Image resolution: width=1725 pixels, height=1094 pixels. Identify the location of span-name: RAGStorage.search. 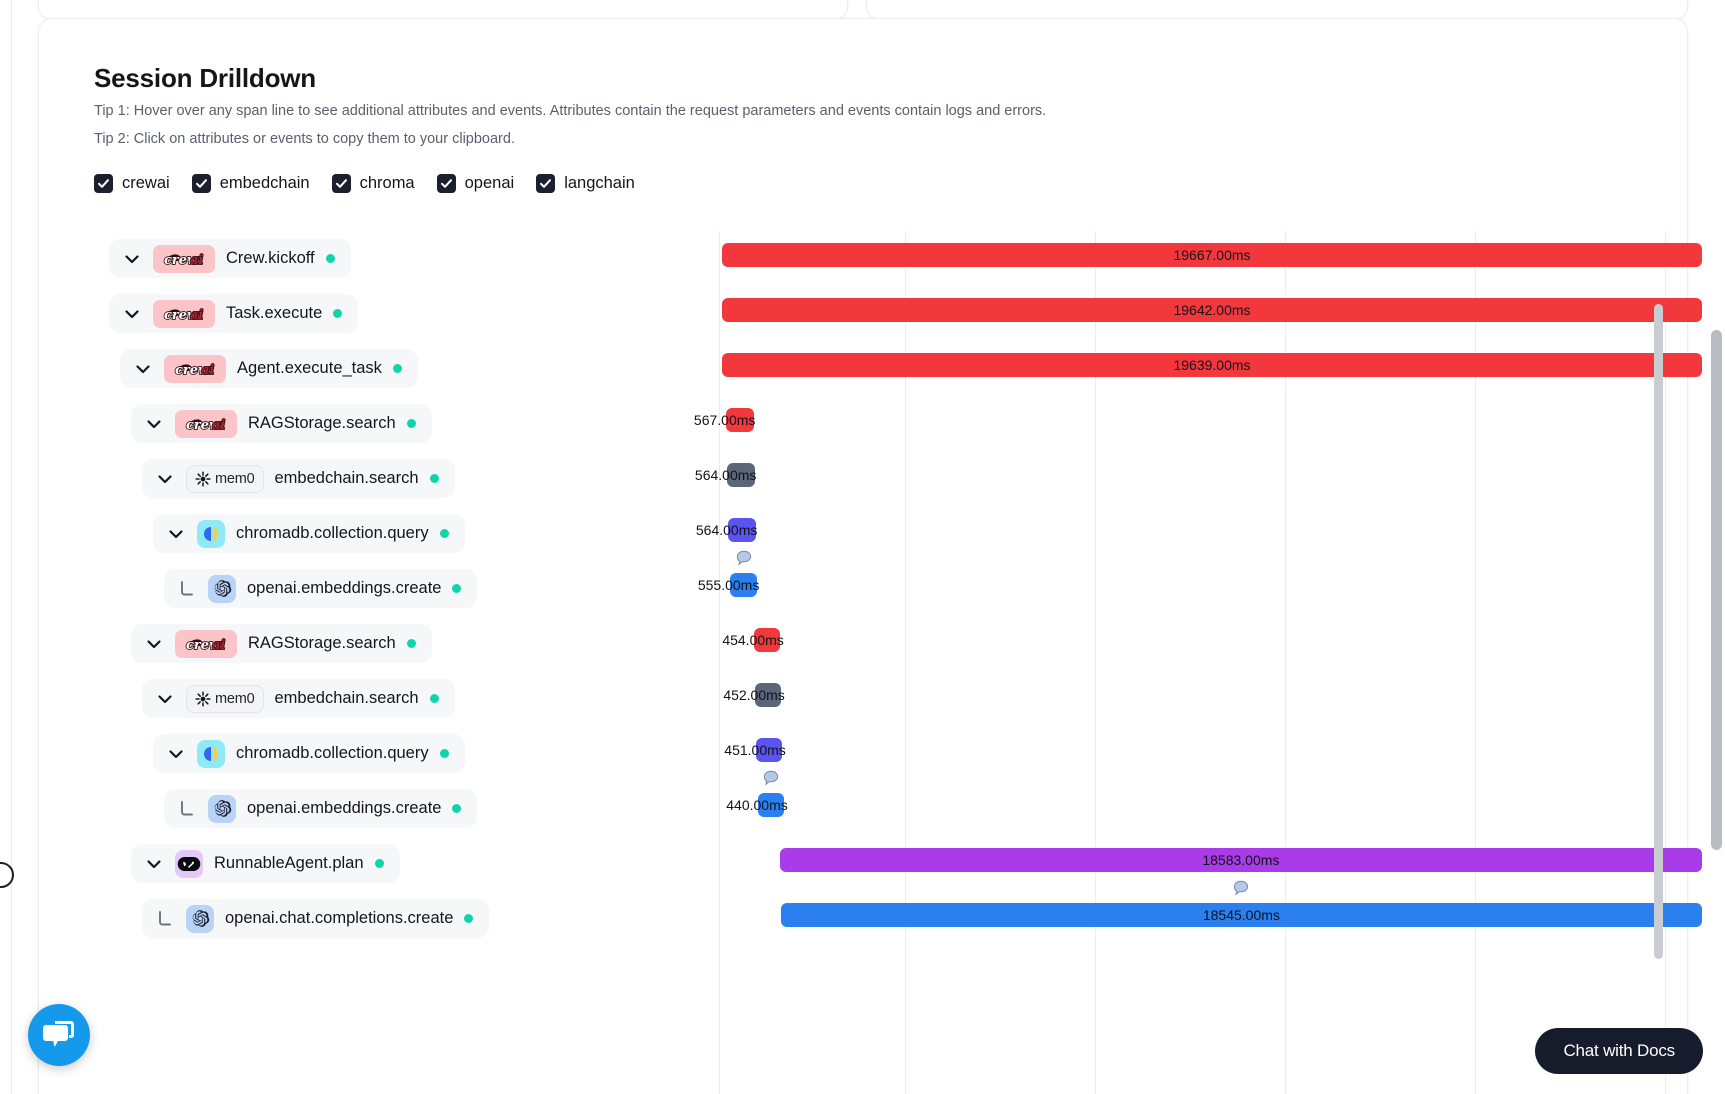
(322, 643).